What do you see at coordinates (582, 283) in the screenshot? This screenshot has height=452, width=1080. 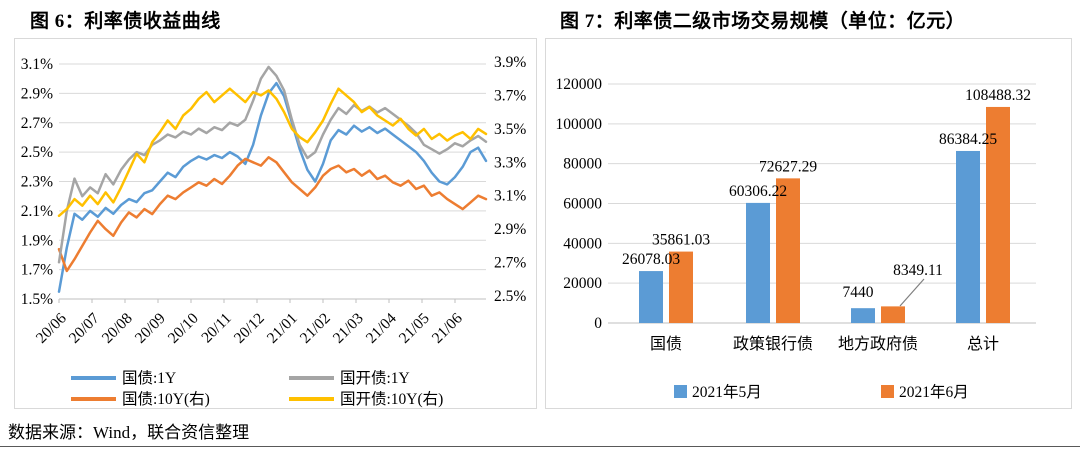 I see `y-axis-tick-label: 20000` at bounding box center [582, 283].